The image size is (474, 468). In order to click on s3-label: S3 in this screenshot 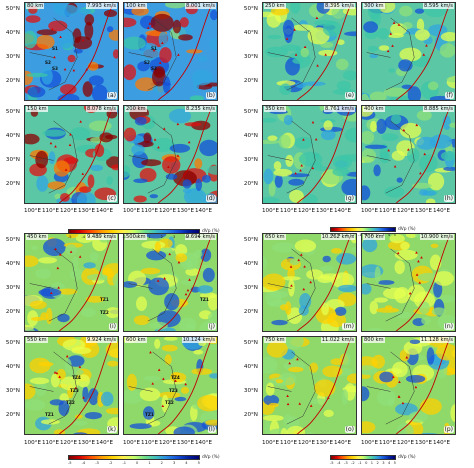, I will do `click(55, 68)`.